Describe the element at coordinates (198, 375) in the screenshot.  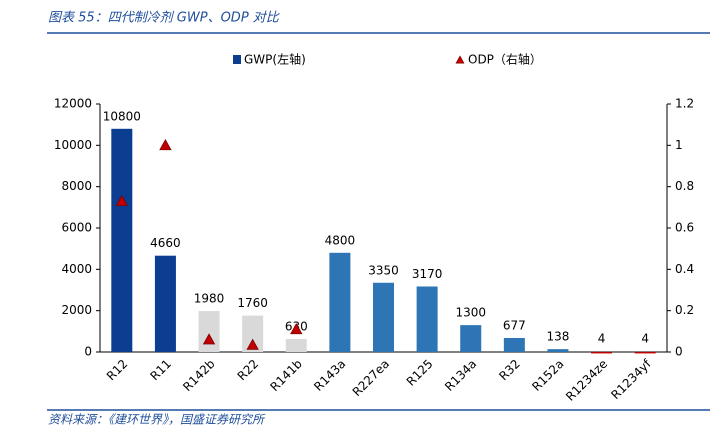
I see `x-tick-label: R142b` at that location.